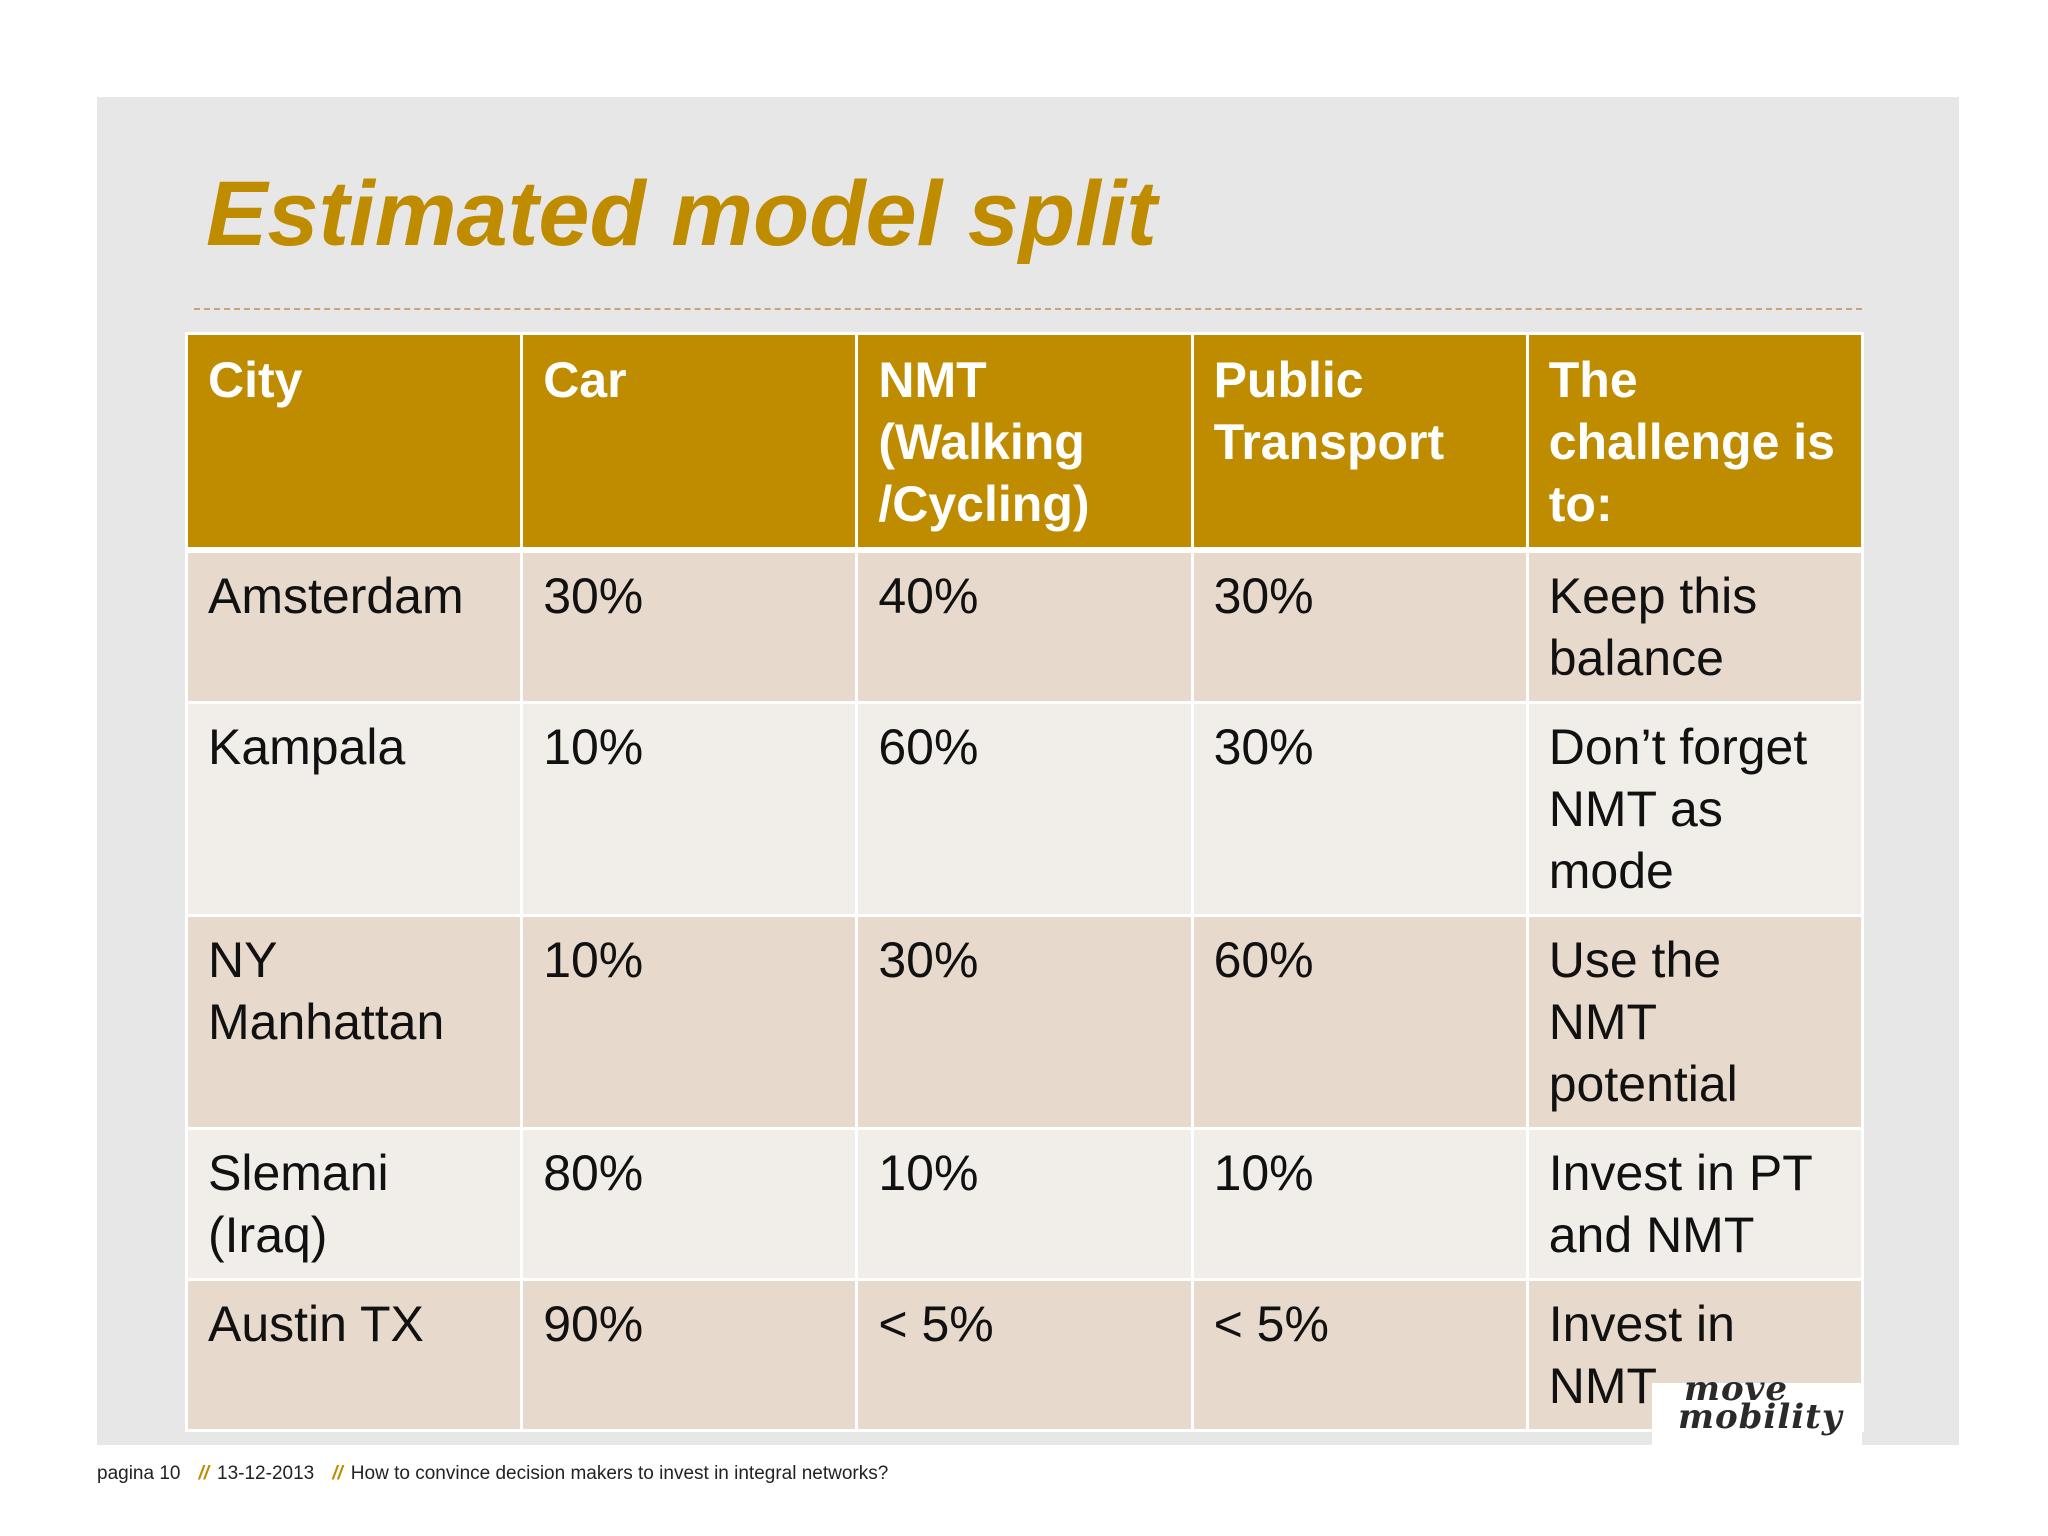 This screenshot has width=2048, height=1536. I want to click on cell-city: Kampala, so click(354, 809).